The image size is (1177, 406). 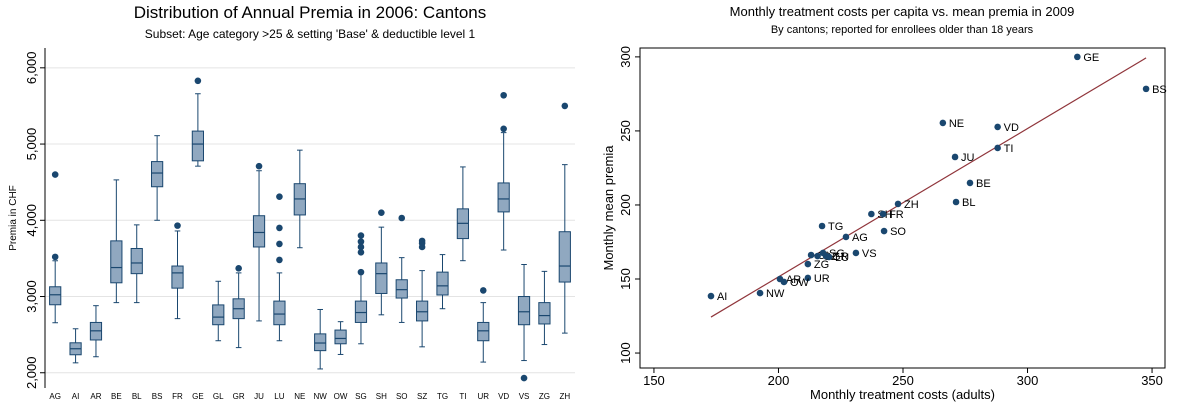 What do you see at coordinates (116, 396) in the screenshot?
I see `x-tick-label: BE` at bounding box center [116, 396].